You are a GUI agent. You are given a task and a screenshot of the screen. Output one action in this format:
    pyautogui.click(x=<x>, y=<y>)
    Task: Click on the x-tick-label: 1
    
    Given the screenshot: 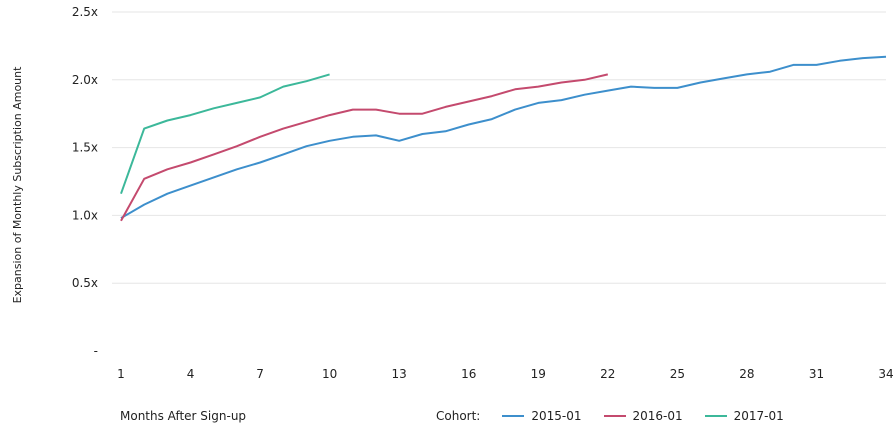 What is the action you would take?
    pyautogui.click(x=121, y=374)
    